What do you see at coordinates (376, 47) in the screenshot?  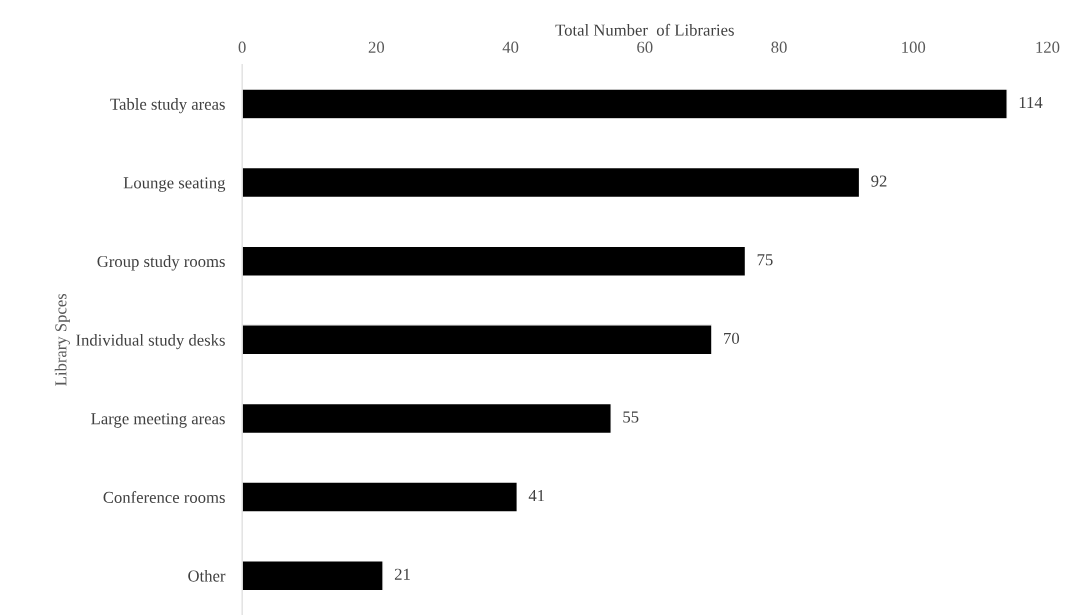 I see `x-tick-label: 20` at bounding box center [376, 47].